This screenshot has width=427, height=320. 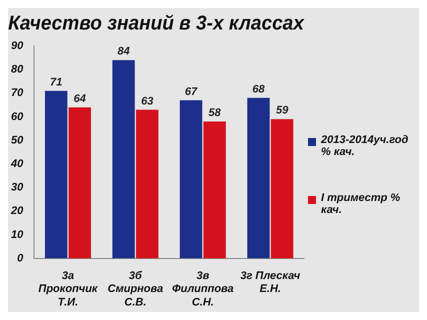 What do you see at coordinates (270, 283) in the screenshot?
I see `x-tick-label: 3г Плескач Е.Н.` at bounding box center [270, 283].